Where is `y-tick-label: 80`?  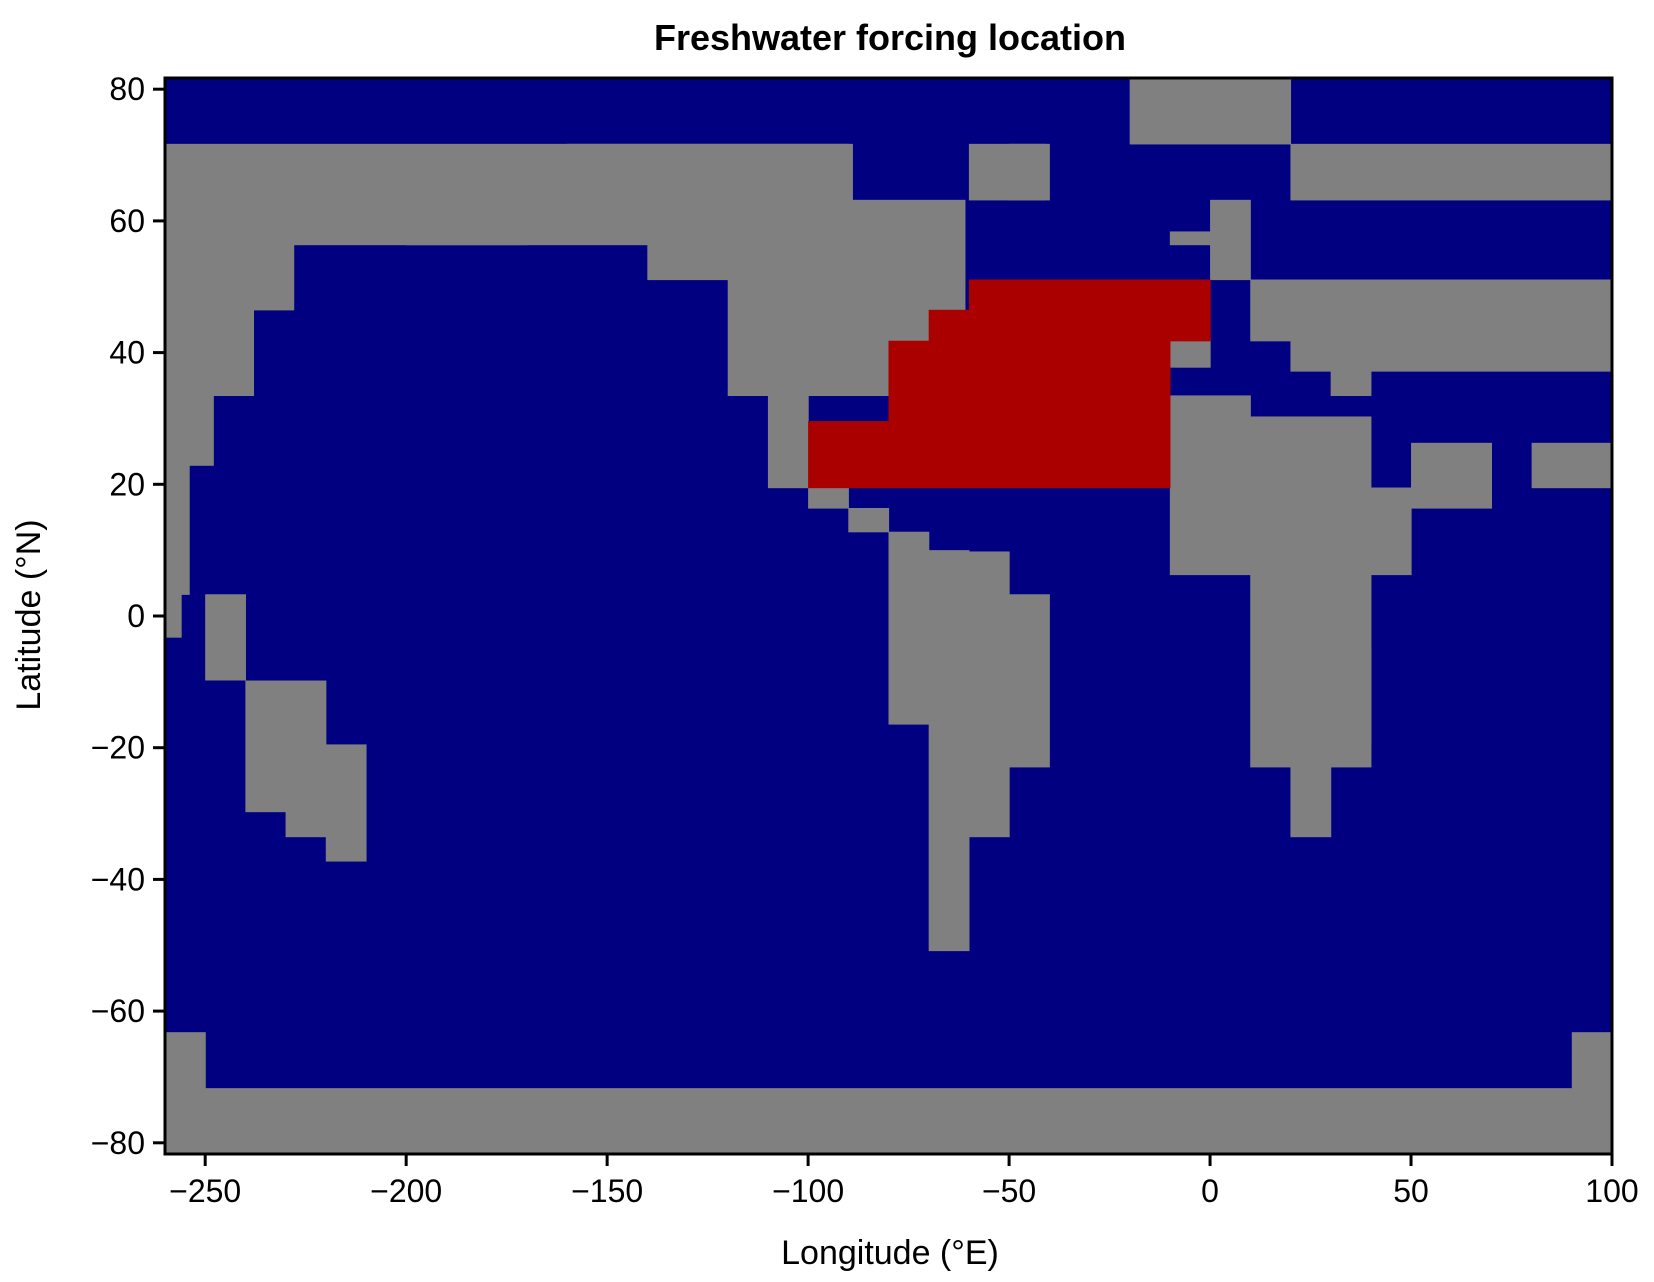 y-tick-label: 80 is located at coordinates (127, 89).